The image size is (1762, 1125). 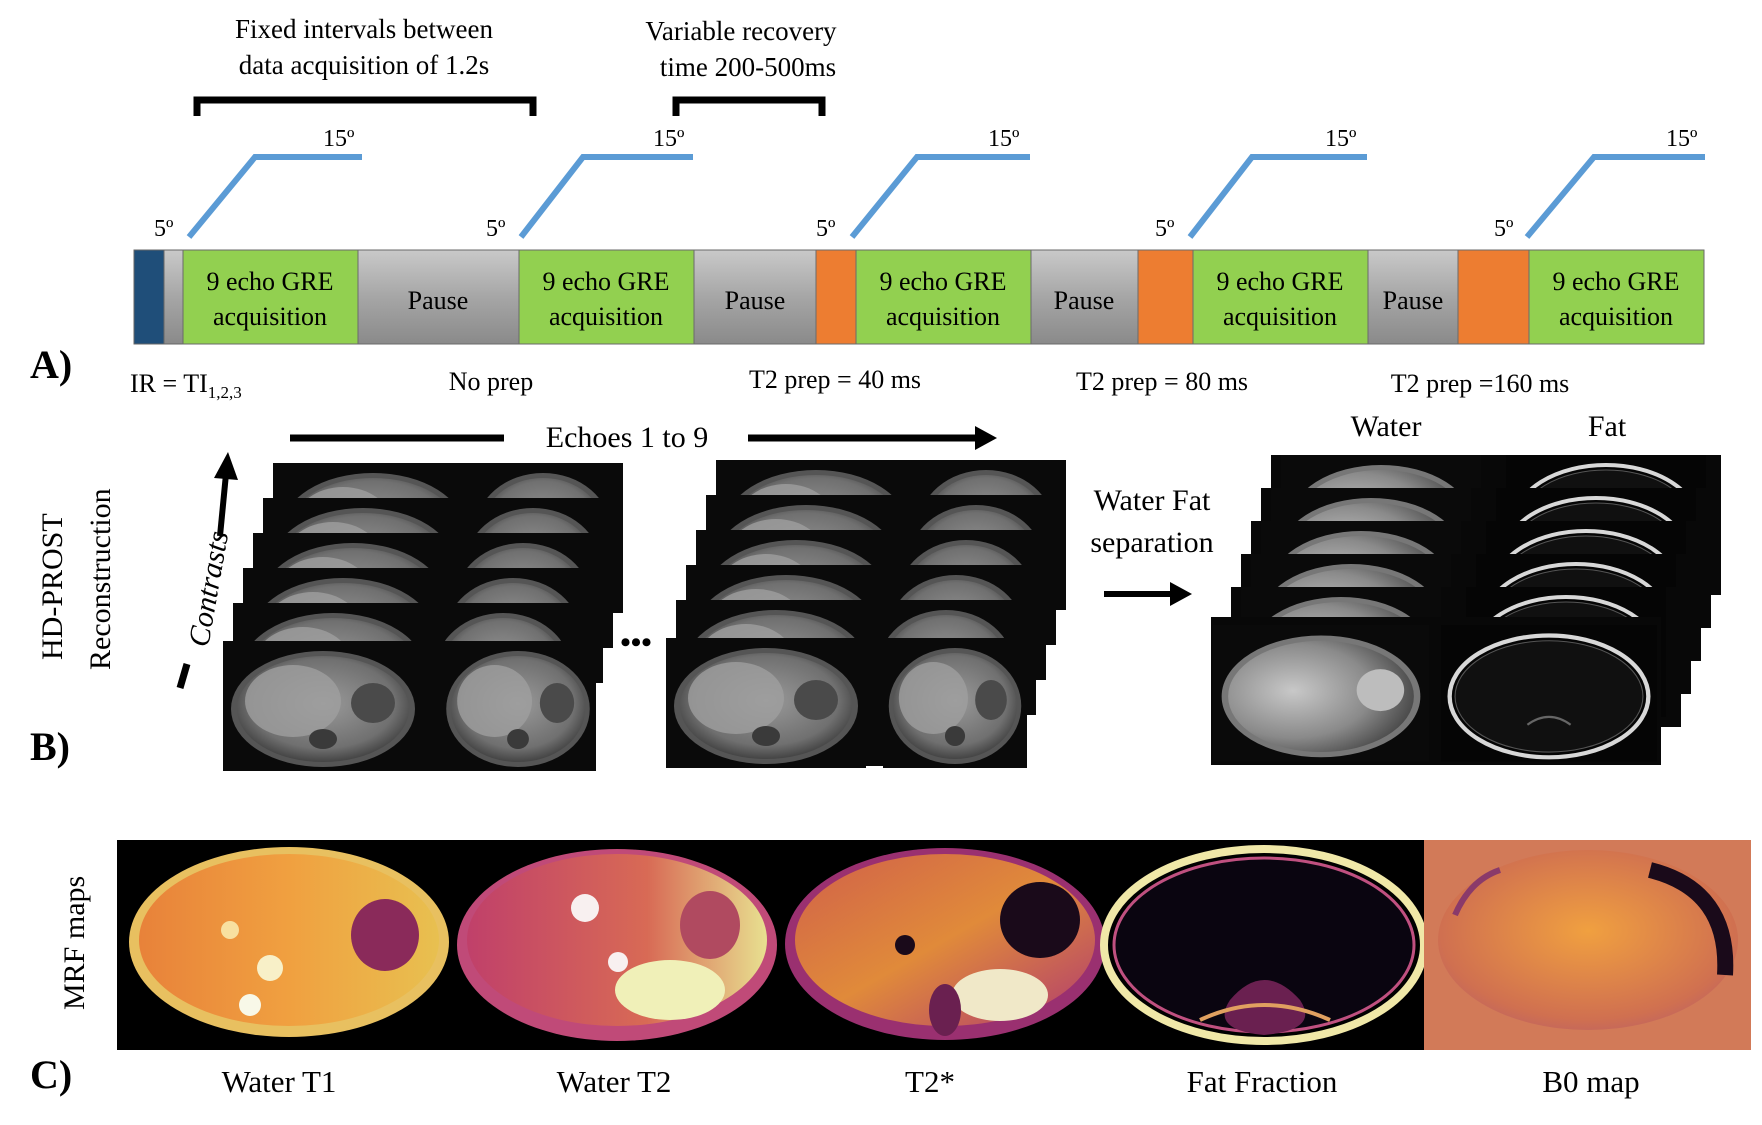 I want to click on angle-low-5: 5º, so click(x=1504, y=229).